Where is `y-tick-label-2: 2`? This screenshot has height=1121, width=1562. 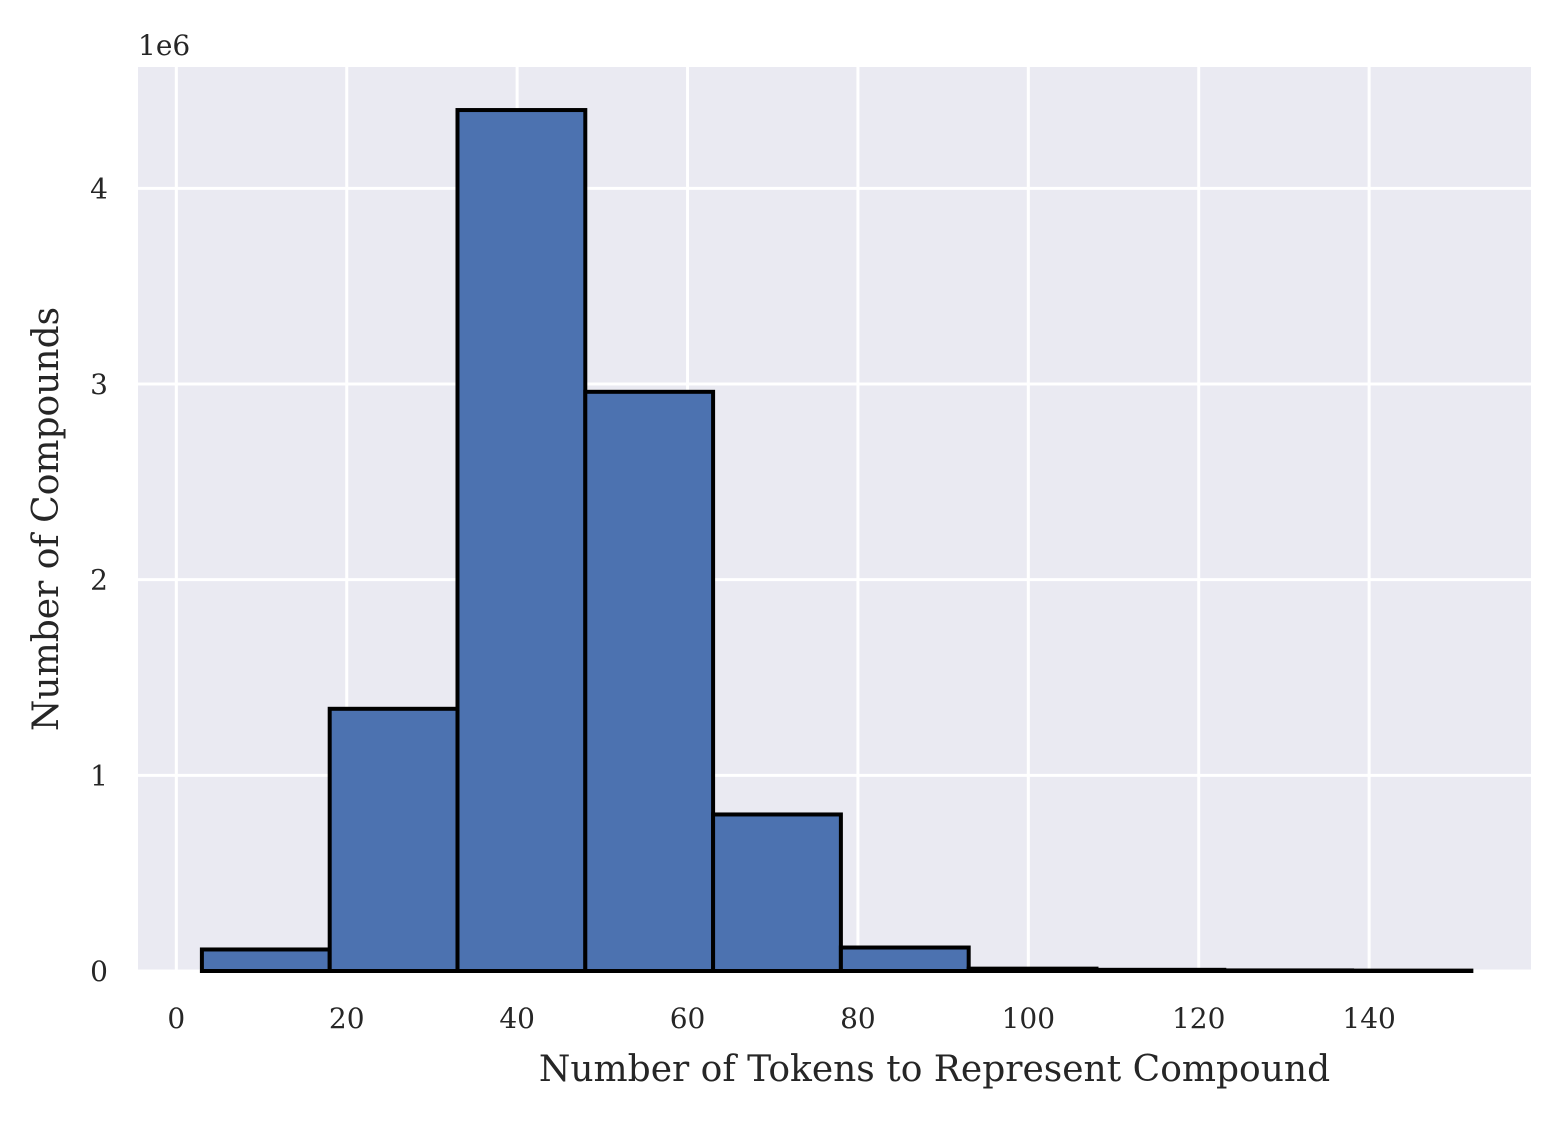 y-tick-label-2: 2 is located at coordinates (99, 580).